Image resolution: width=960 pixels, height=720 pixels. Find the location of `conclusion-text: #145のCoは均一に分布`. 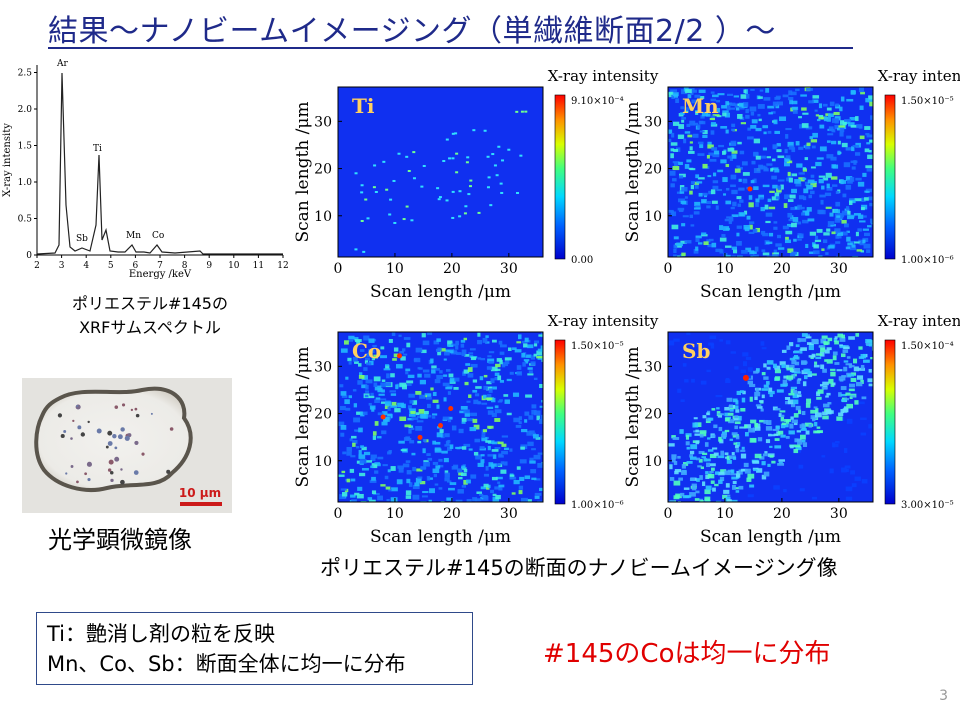

conclusion-text: #145のCoは均一に分布 is located at coordinates (687, 654).